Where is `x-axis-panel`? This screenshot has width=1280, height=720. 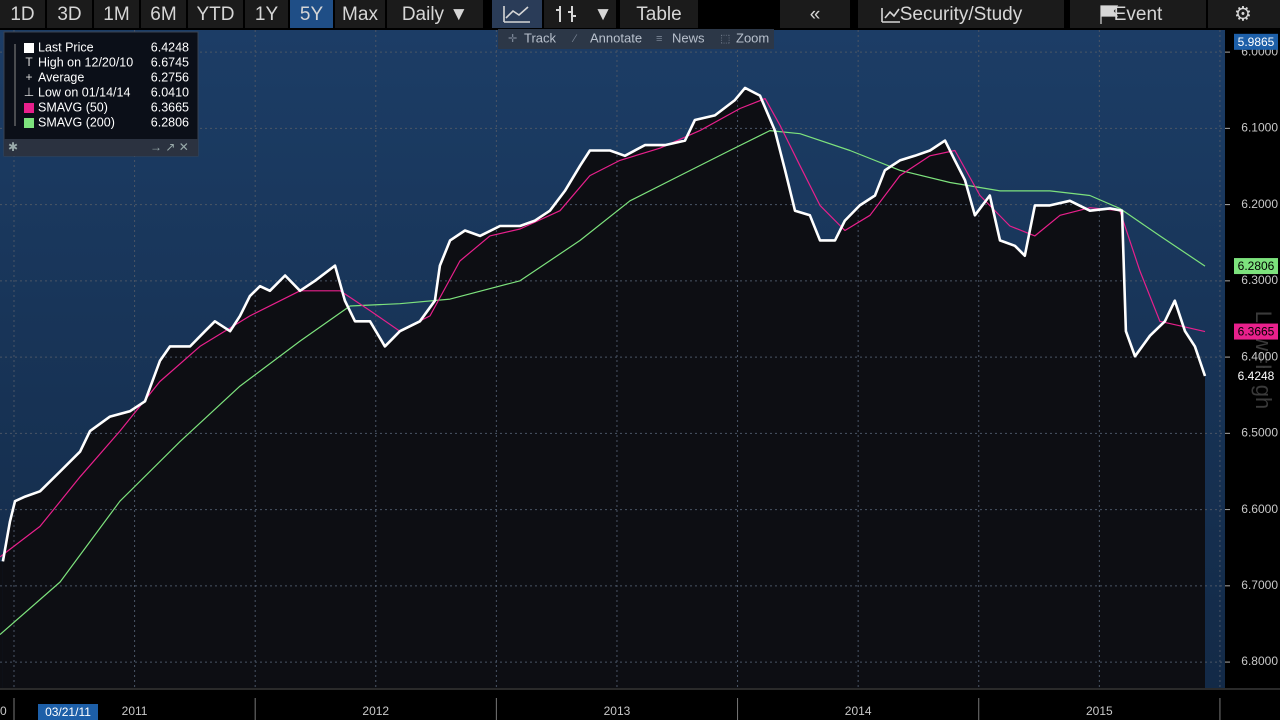 x-axis-panel is located at coordinates (640, 704).